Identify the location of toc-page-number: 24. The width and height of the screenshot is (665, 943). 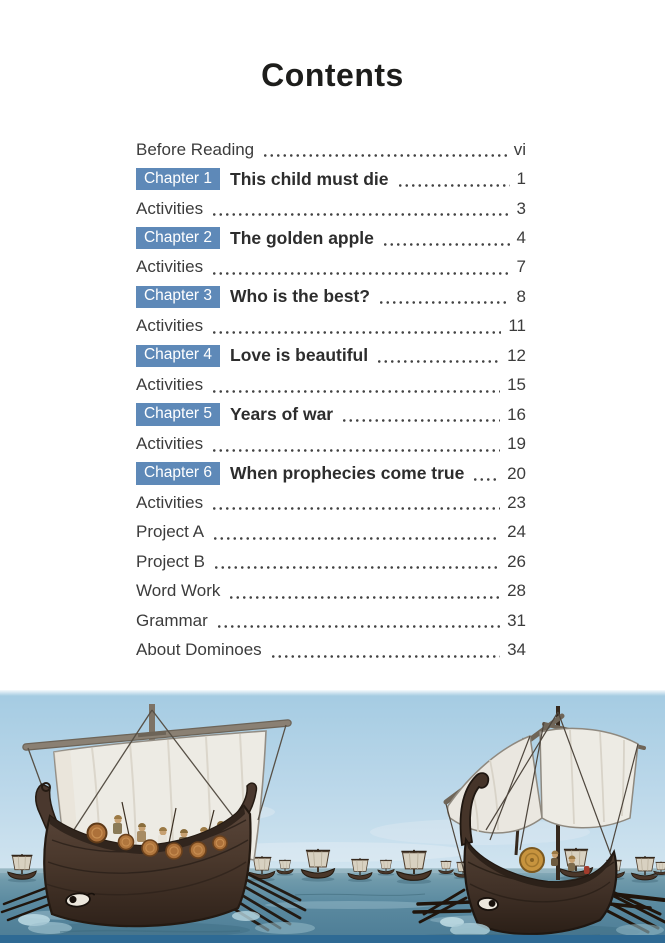
(516, 532).